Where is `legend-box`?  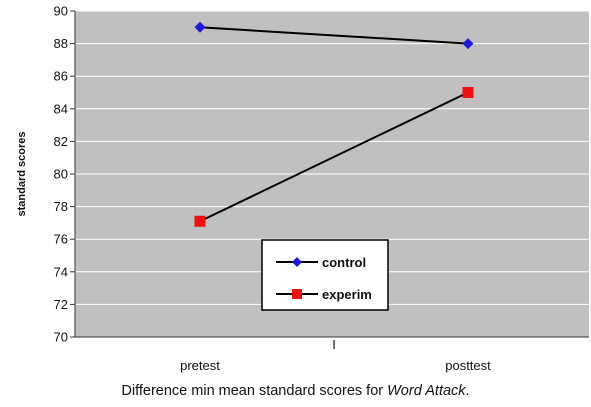 legend-box is located at coordinates (325, 275).